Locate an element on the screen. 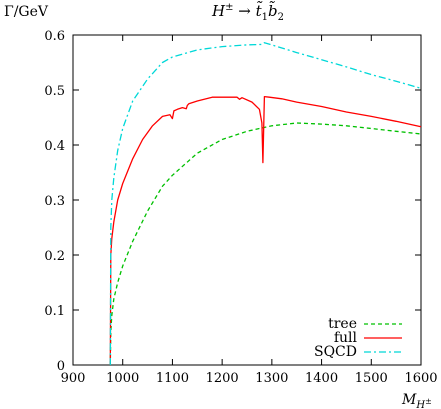 This screenshot has height=409, width=441. y-tick-label: 0 is located at coordinates (61, 366).